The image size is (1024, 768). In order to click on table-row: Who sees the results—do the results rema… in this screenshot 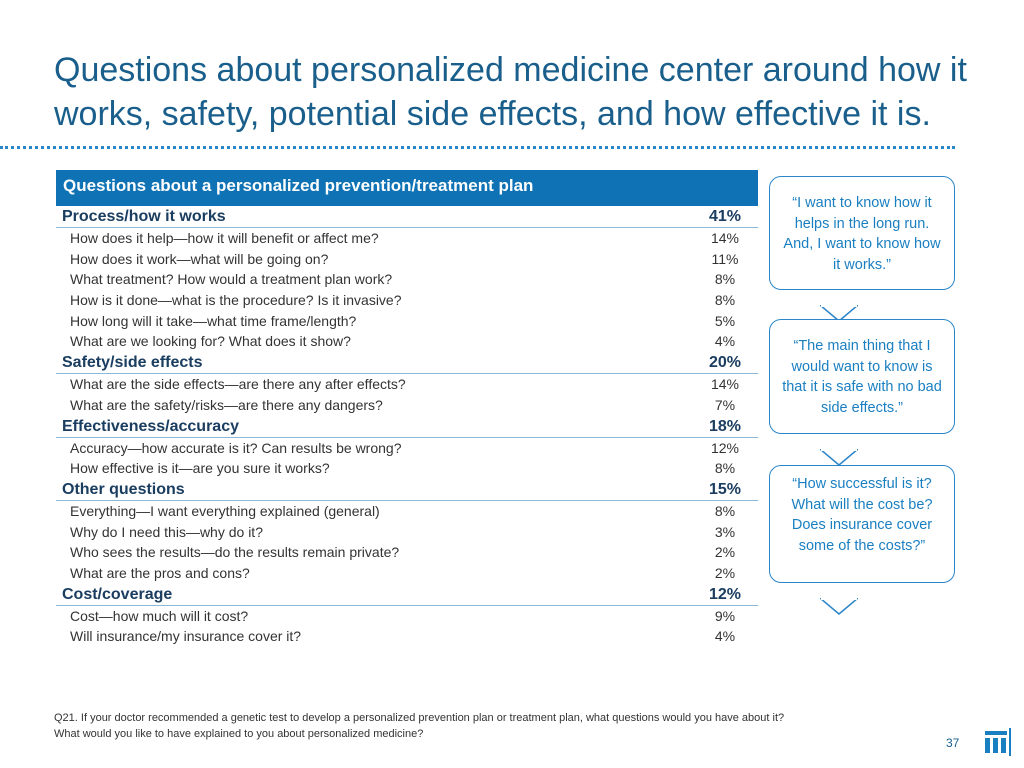, I will do `click(407, 552)`.